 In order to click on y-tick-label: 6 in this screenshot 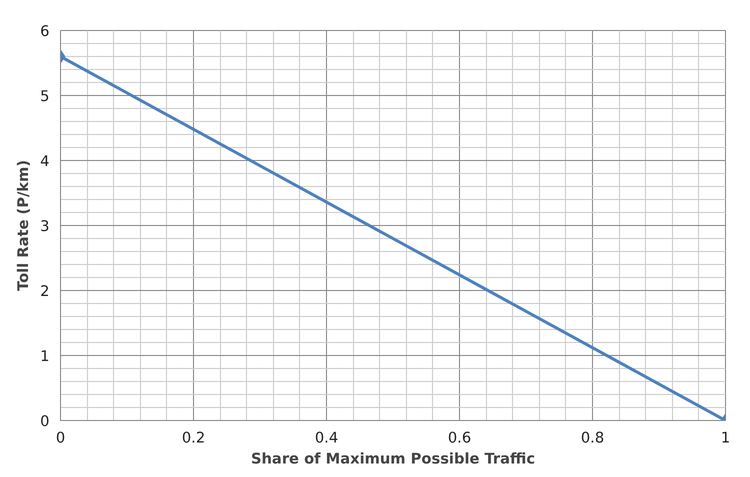, I will do `click(45, 31)`.